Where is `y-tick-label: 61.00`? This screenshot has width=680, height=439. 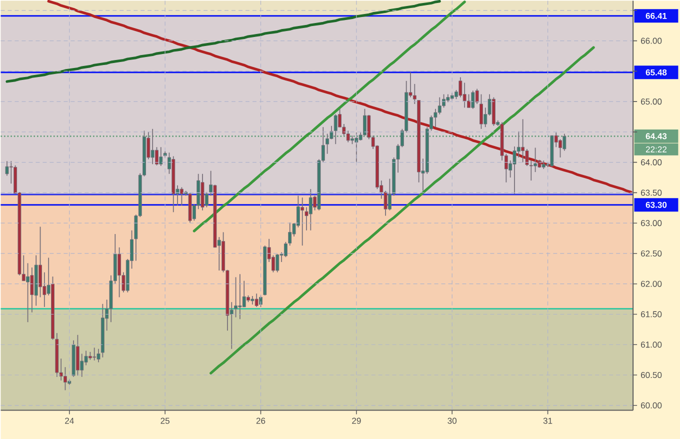
y-tick-label: 61.00 is located at coordinates (651, 344).